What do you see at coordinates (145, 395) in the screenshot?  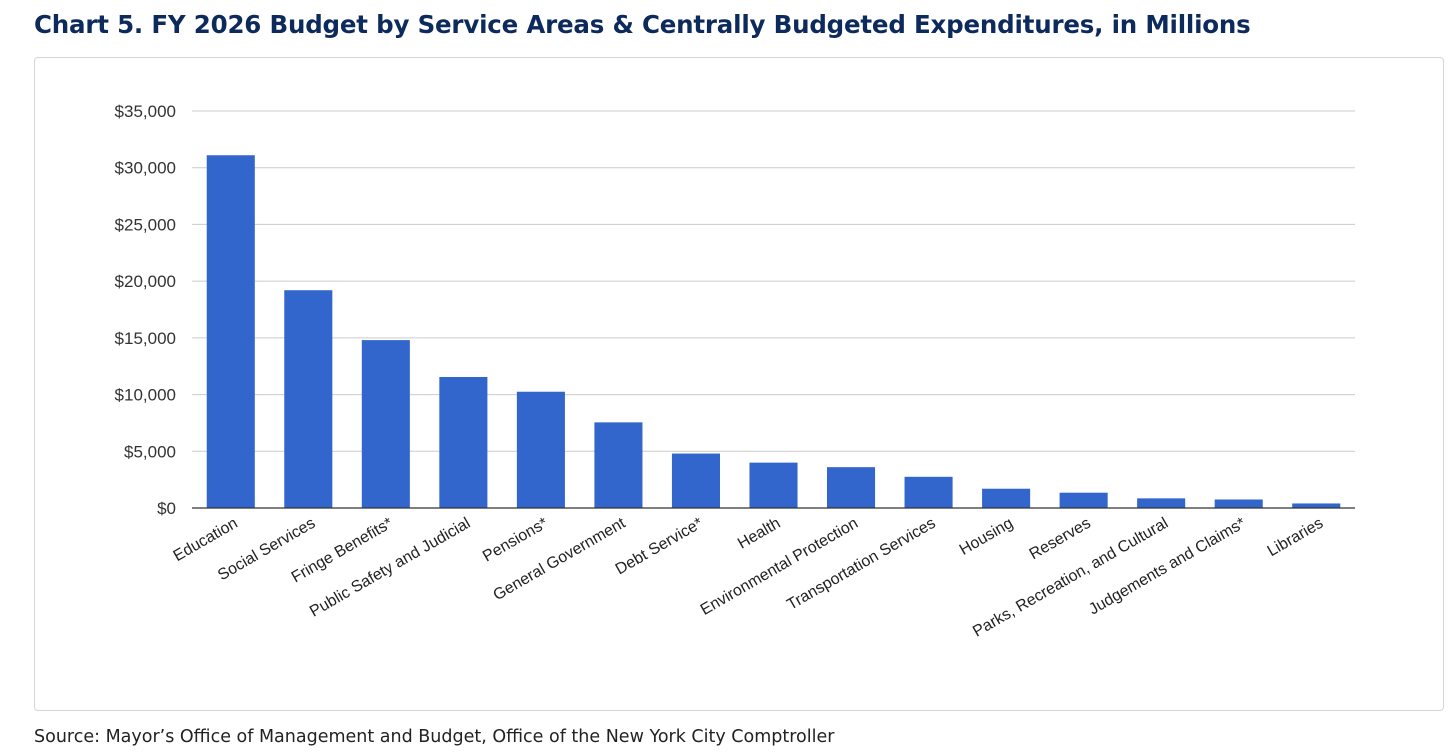 I see `y-tick-label: $10,000` at bounding box center [145, 395].